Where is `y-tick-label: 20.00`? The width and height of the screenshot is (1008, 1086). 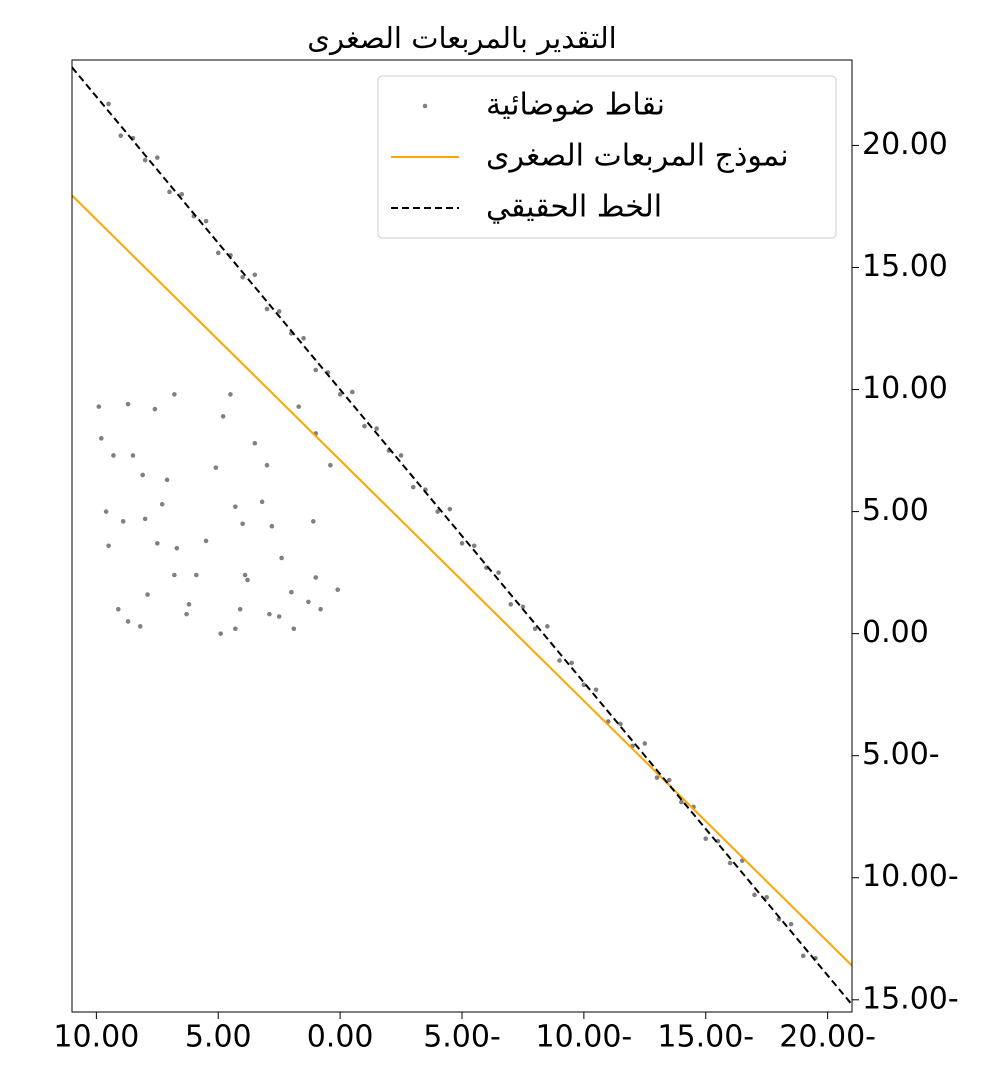
y-tick-label: 20.00 is located at coordinates (905, 144).